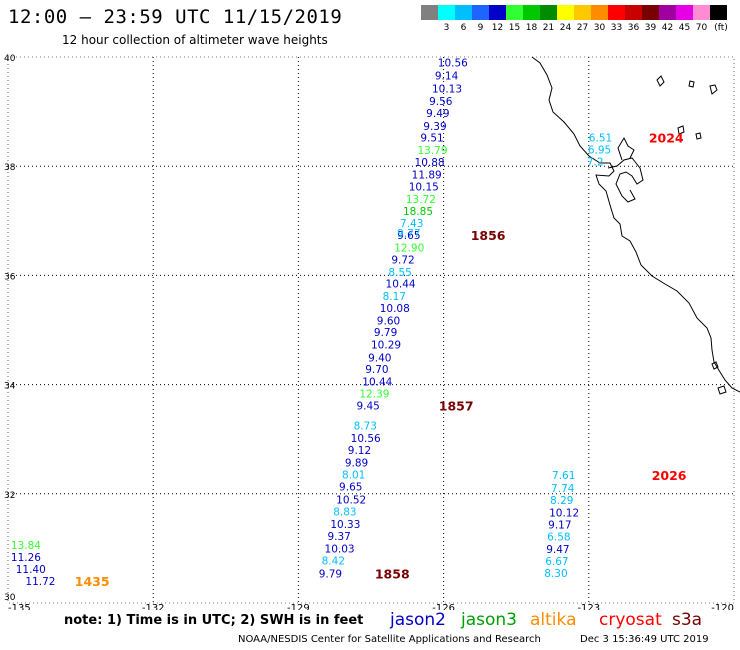  Describe the element at coordinates (561, 501) in the screenshot. I see `wave-height-label: 8.29` at that location.